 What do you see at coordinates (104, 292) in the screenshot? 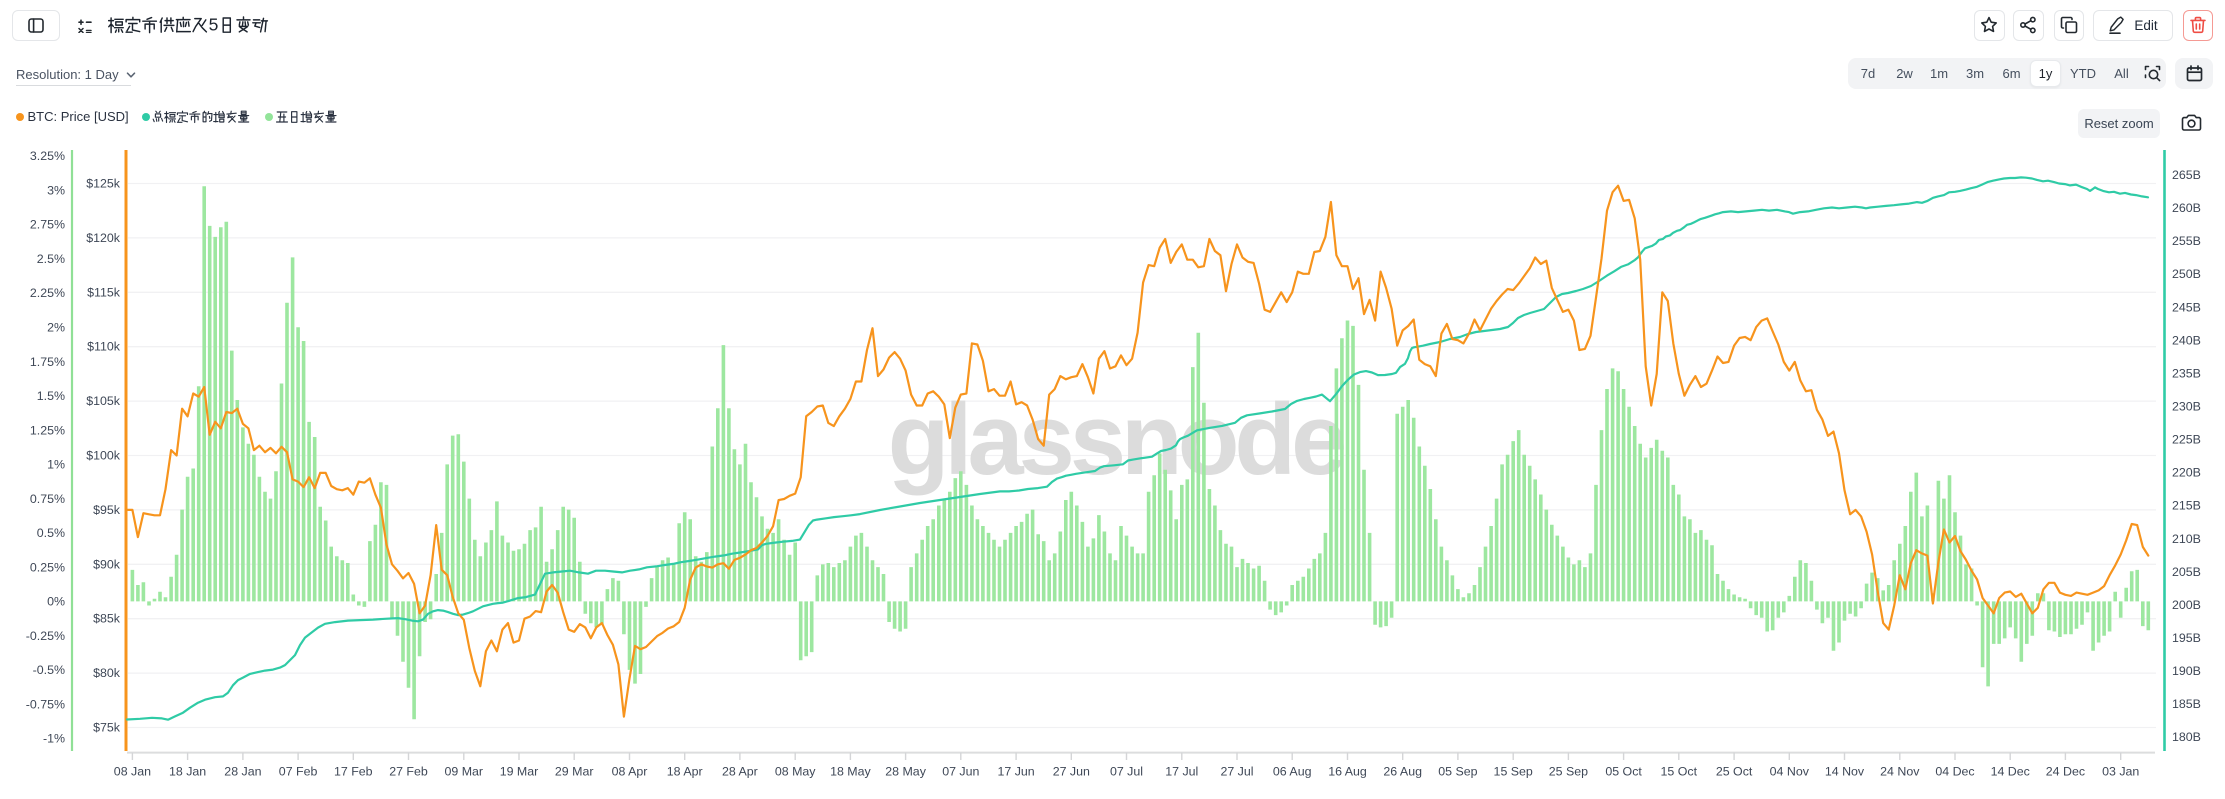
I see `svg-text: $115k` at bounding box center [104, 292].